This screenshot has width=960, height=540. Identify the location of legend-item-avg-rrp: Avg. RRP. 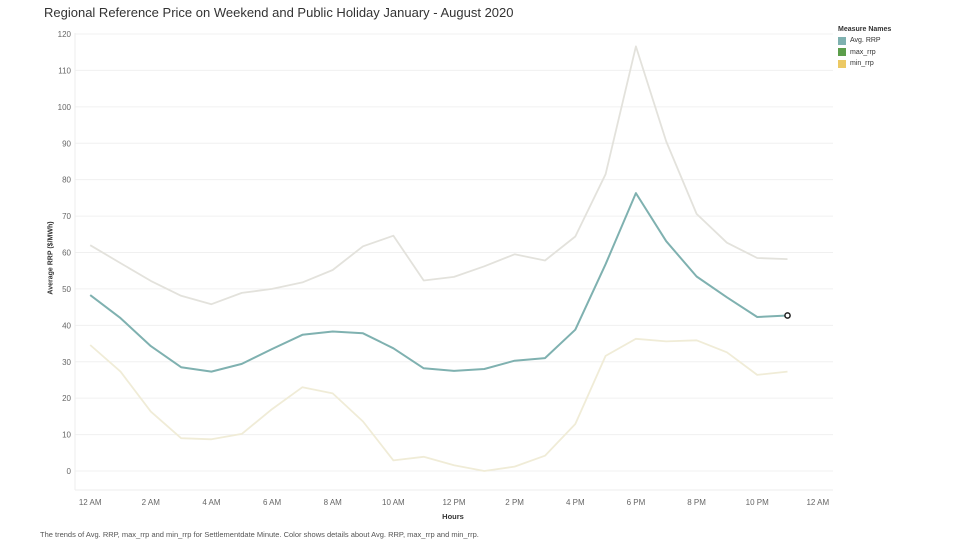
(864, 41).